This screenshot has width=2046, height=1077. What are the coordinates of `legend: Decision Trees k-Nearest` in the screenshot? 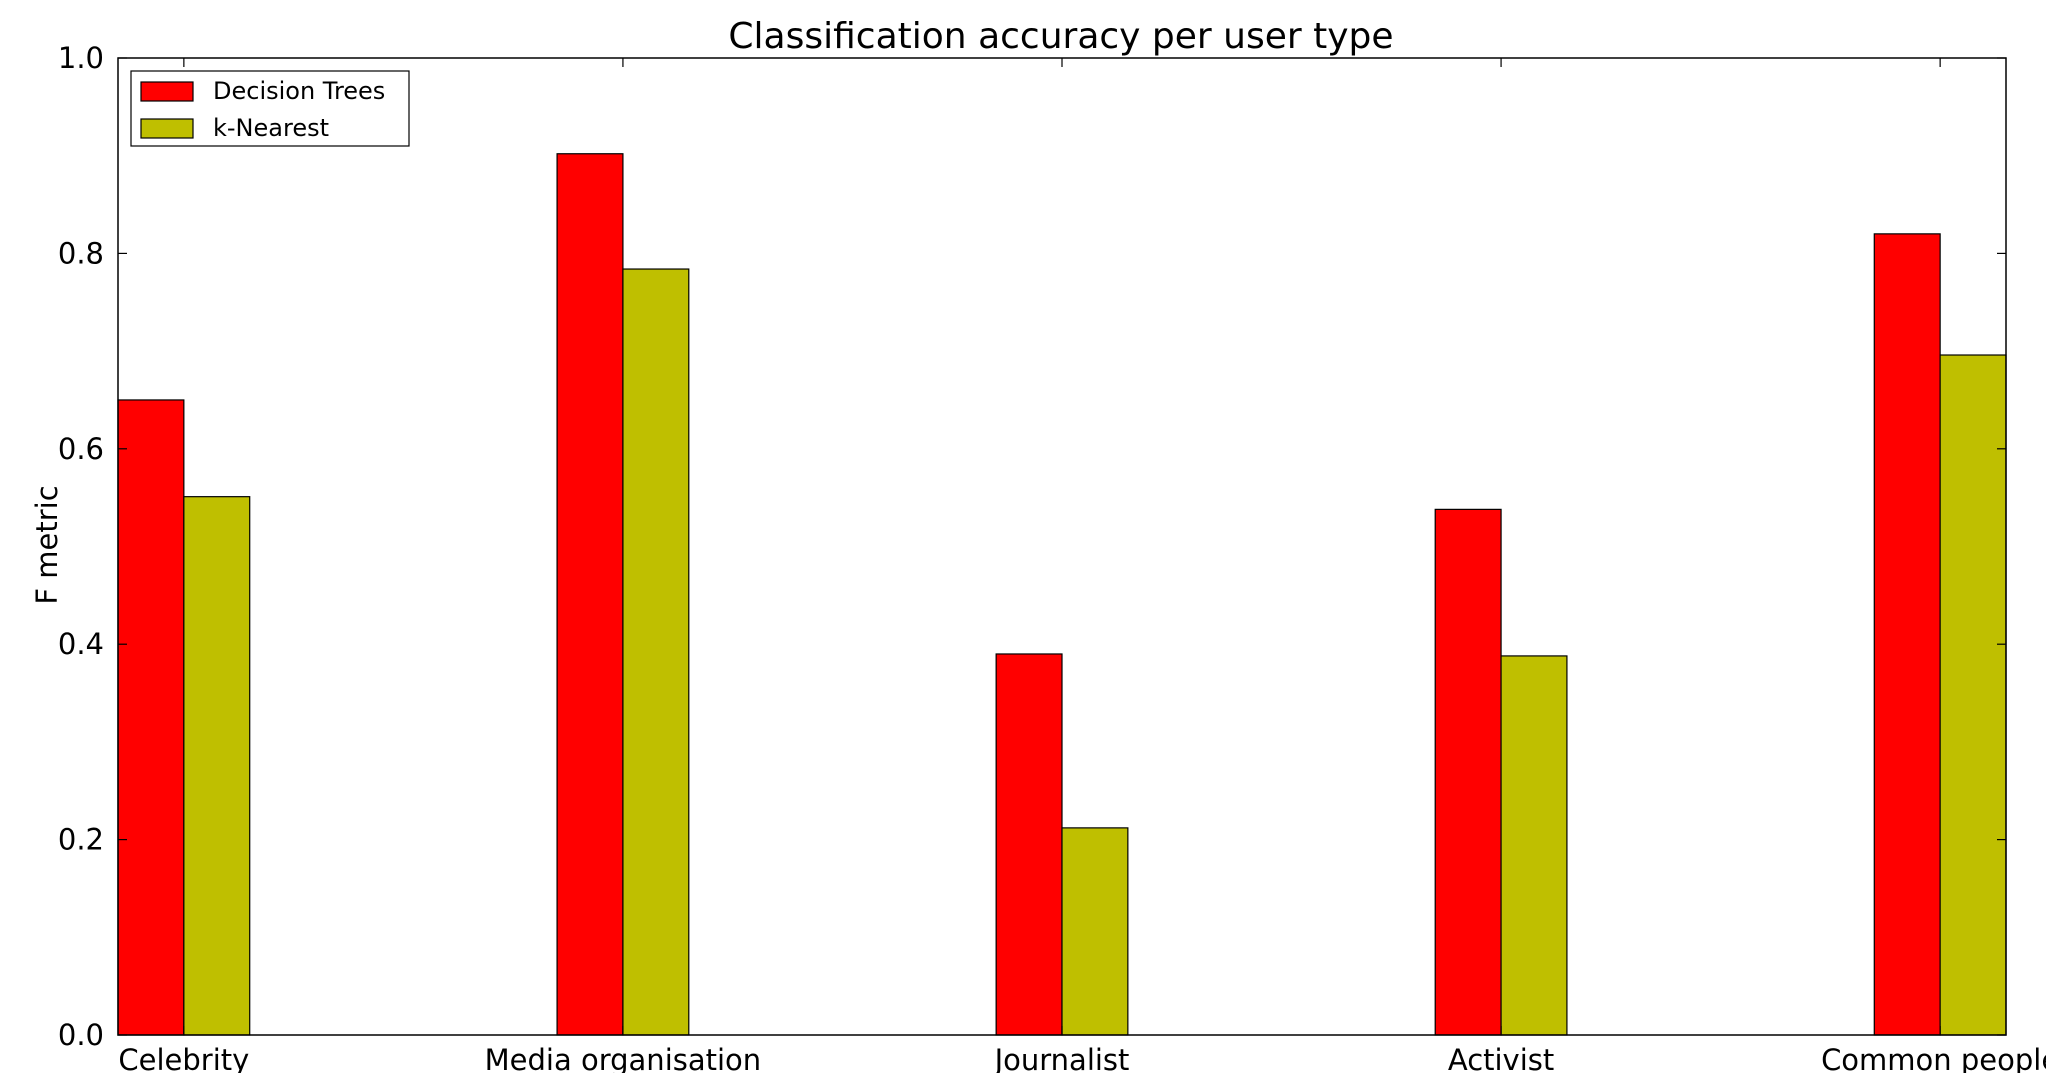 It's located at (270, 108).